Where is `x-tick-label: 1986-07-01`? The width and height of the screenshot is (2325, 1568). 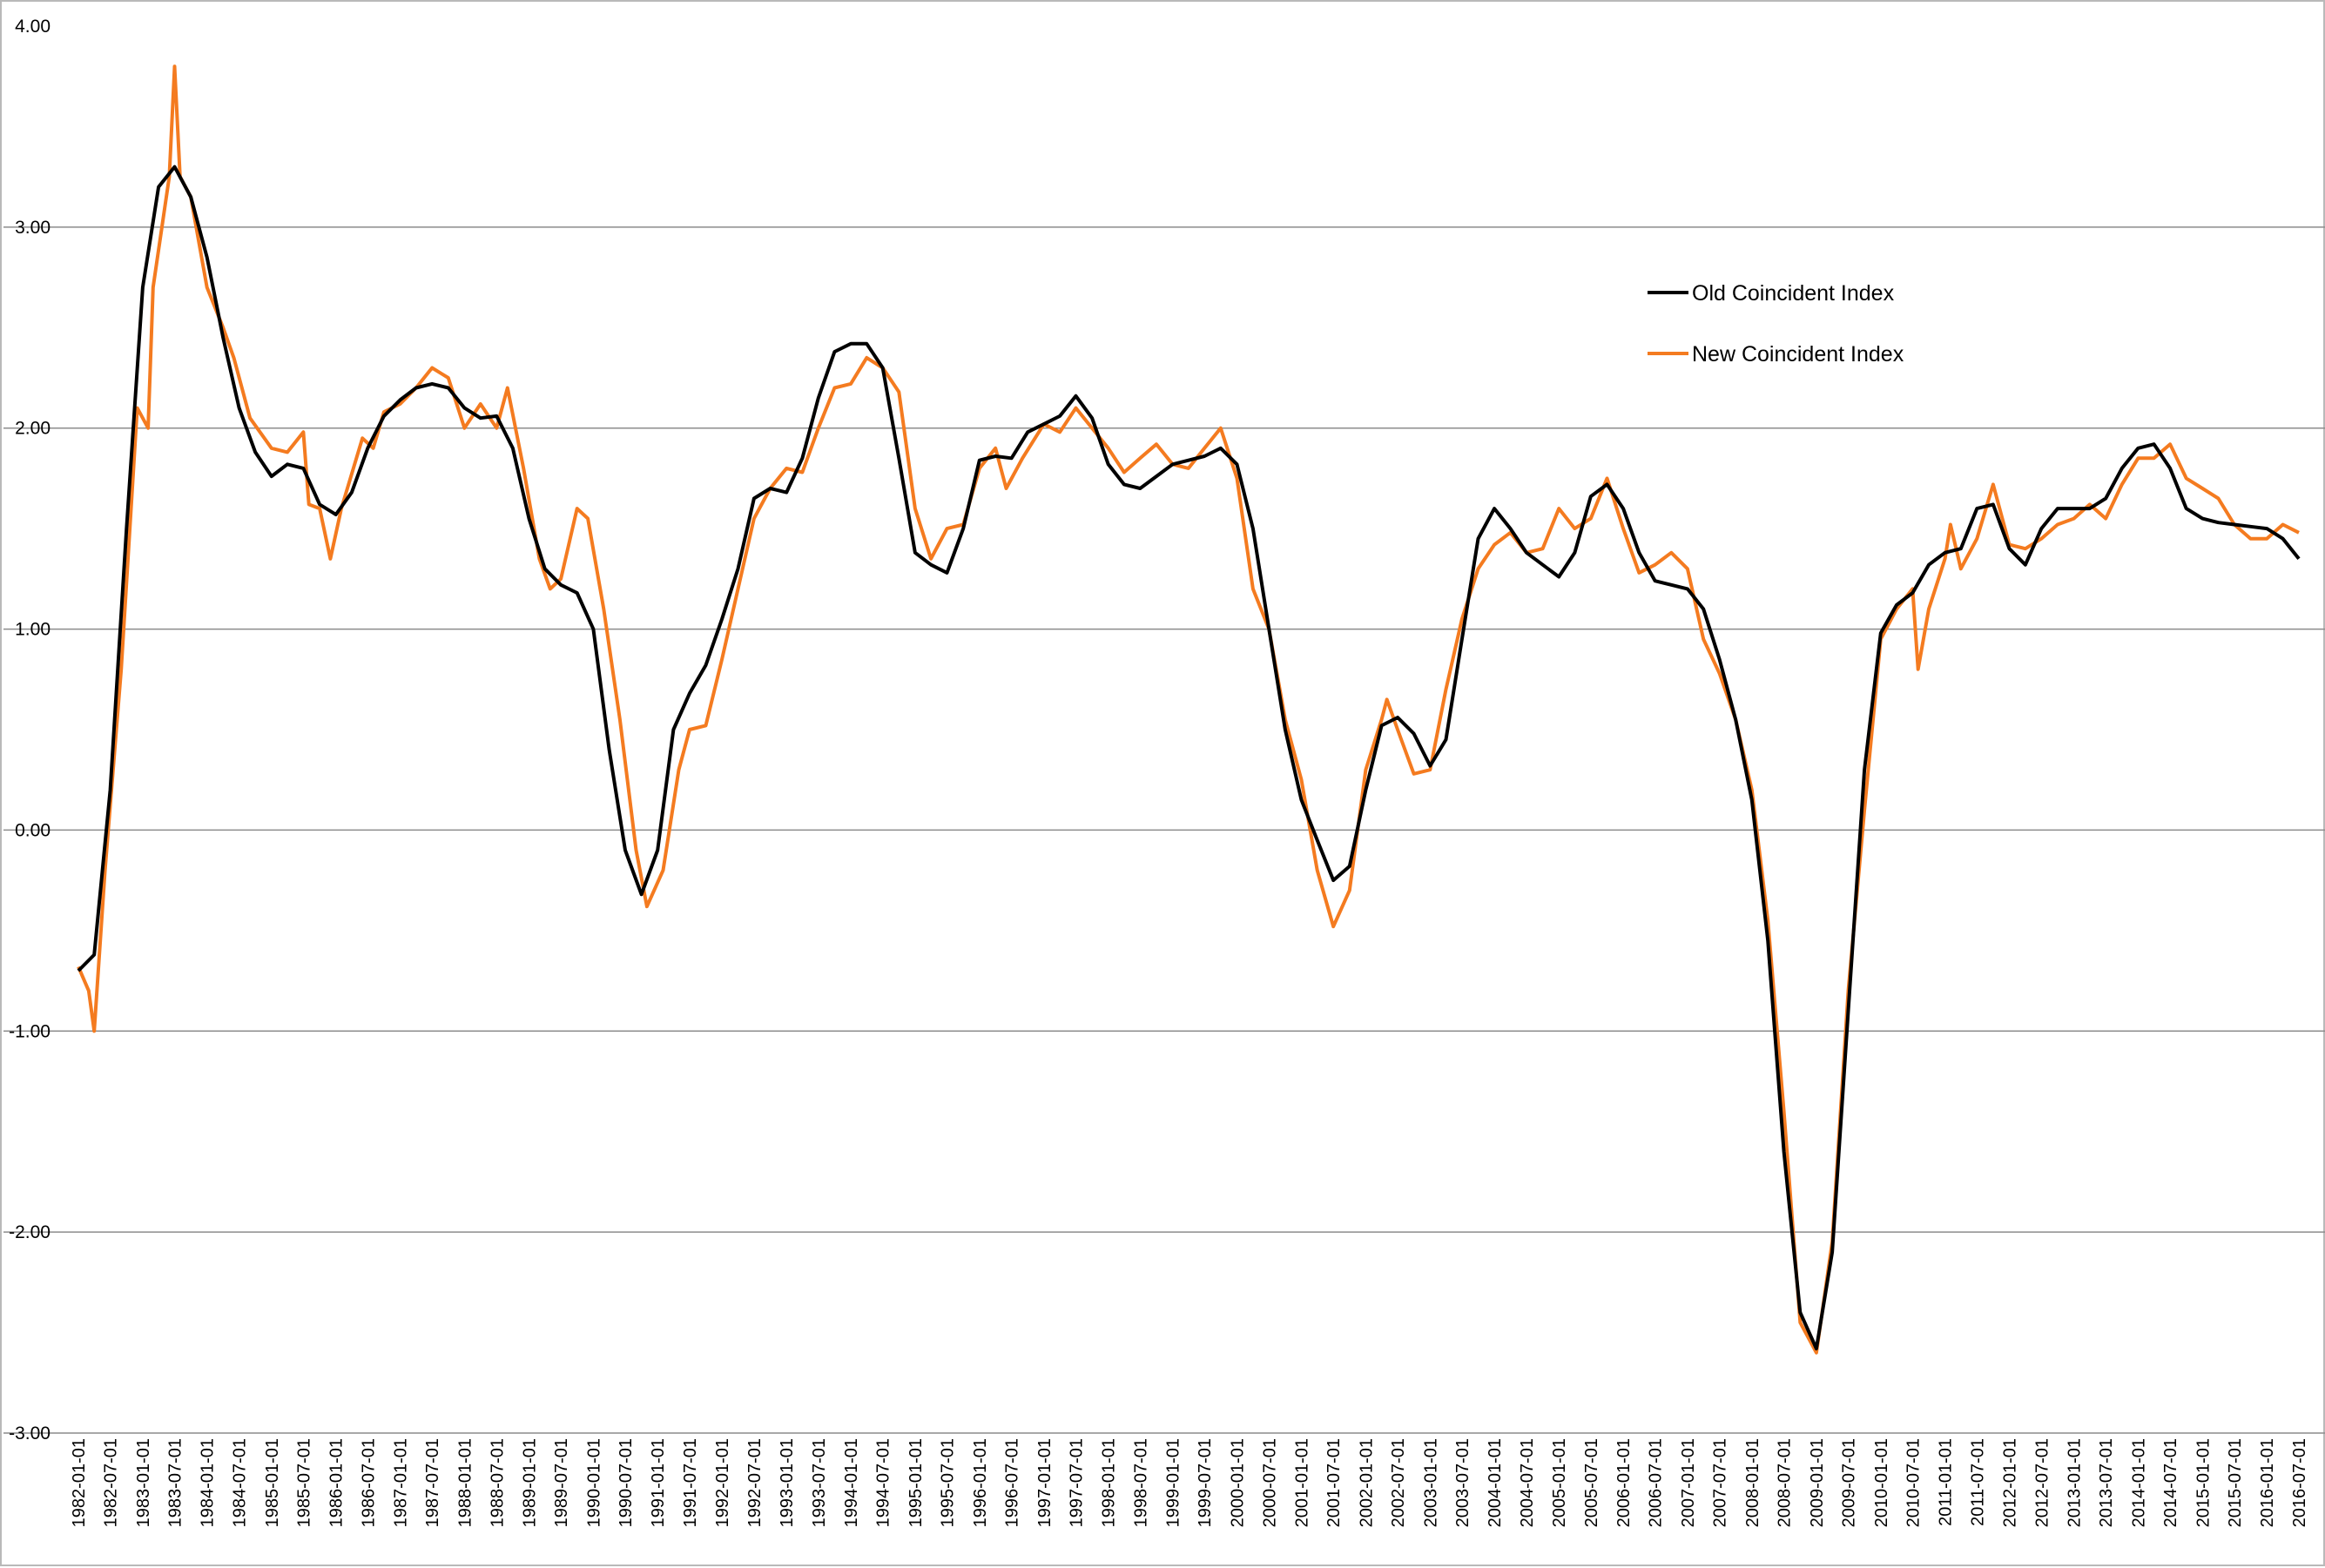
x-tick-label: 1986-07-01 is located at coordinates (368, 1482).